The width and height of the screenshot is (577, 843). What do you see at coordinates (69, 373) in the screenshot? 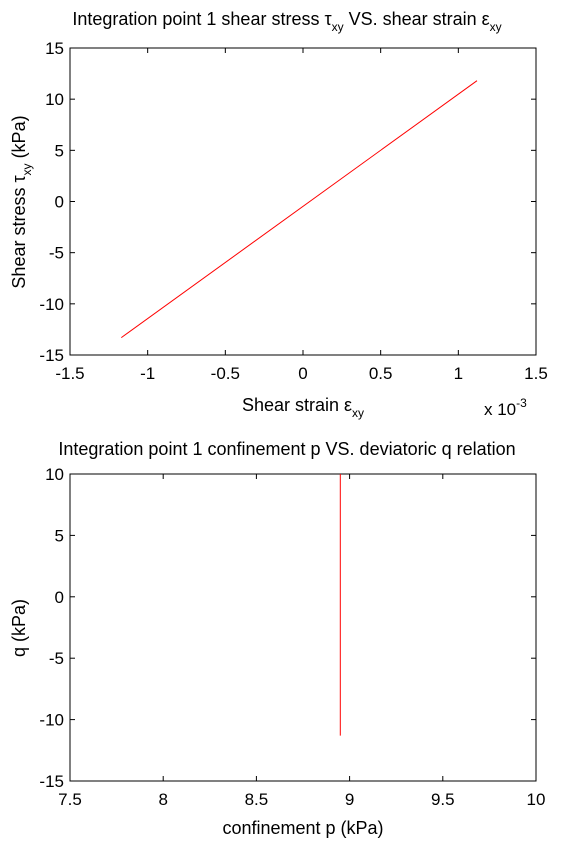
I see `x-tick-label: -1.5` at bounding box center [69, 373].